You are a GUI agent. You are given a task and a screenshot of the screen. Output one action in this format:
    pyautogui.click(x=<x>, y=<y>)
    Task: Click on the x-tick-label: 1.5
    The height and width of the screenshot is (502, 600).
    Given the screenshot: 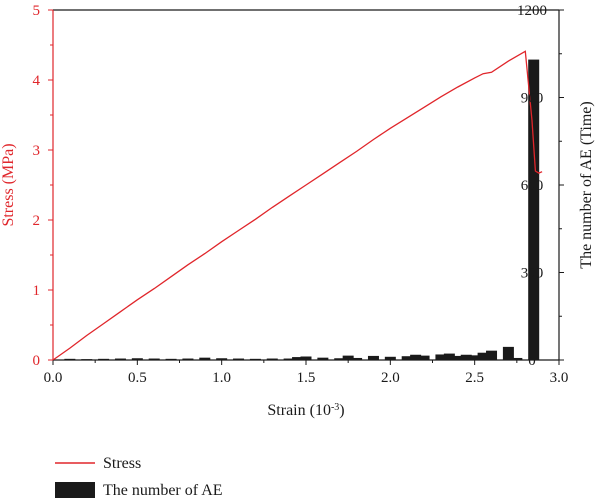 What is the action you would take?
    pyautogui.click(x=306, y=378)
    